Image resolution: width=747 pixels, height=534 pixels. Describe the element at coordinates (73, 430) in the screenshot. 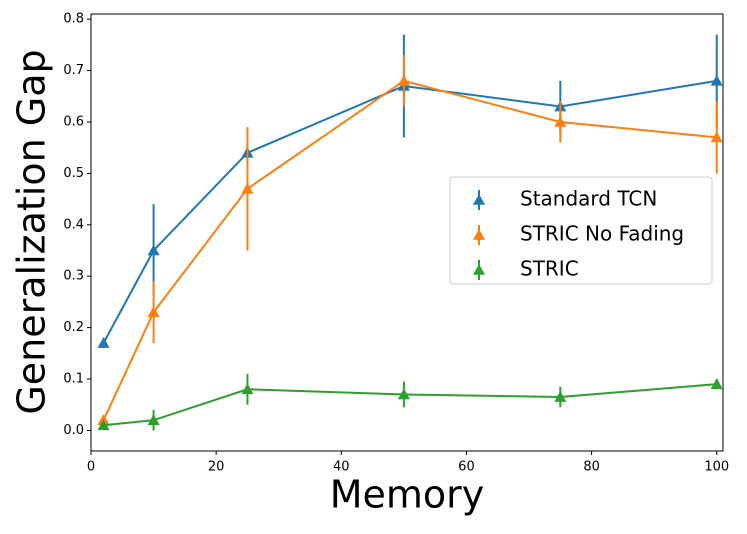

I see `y-tick-label: 0.0` at that location.